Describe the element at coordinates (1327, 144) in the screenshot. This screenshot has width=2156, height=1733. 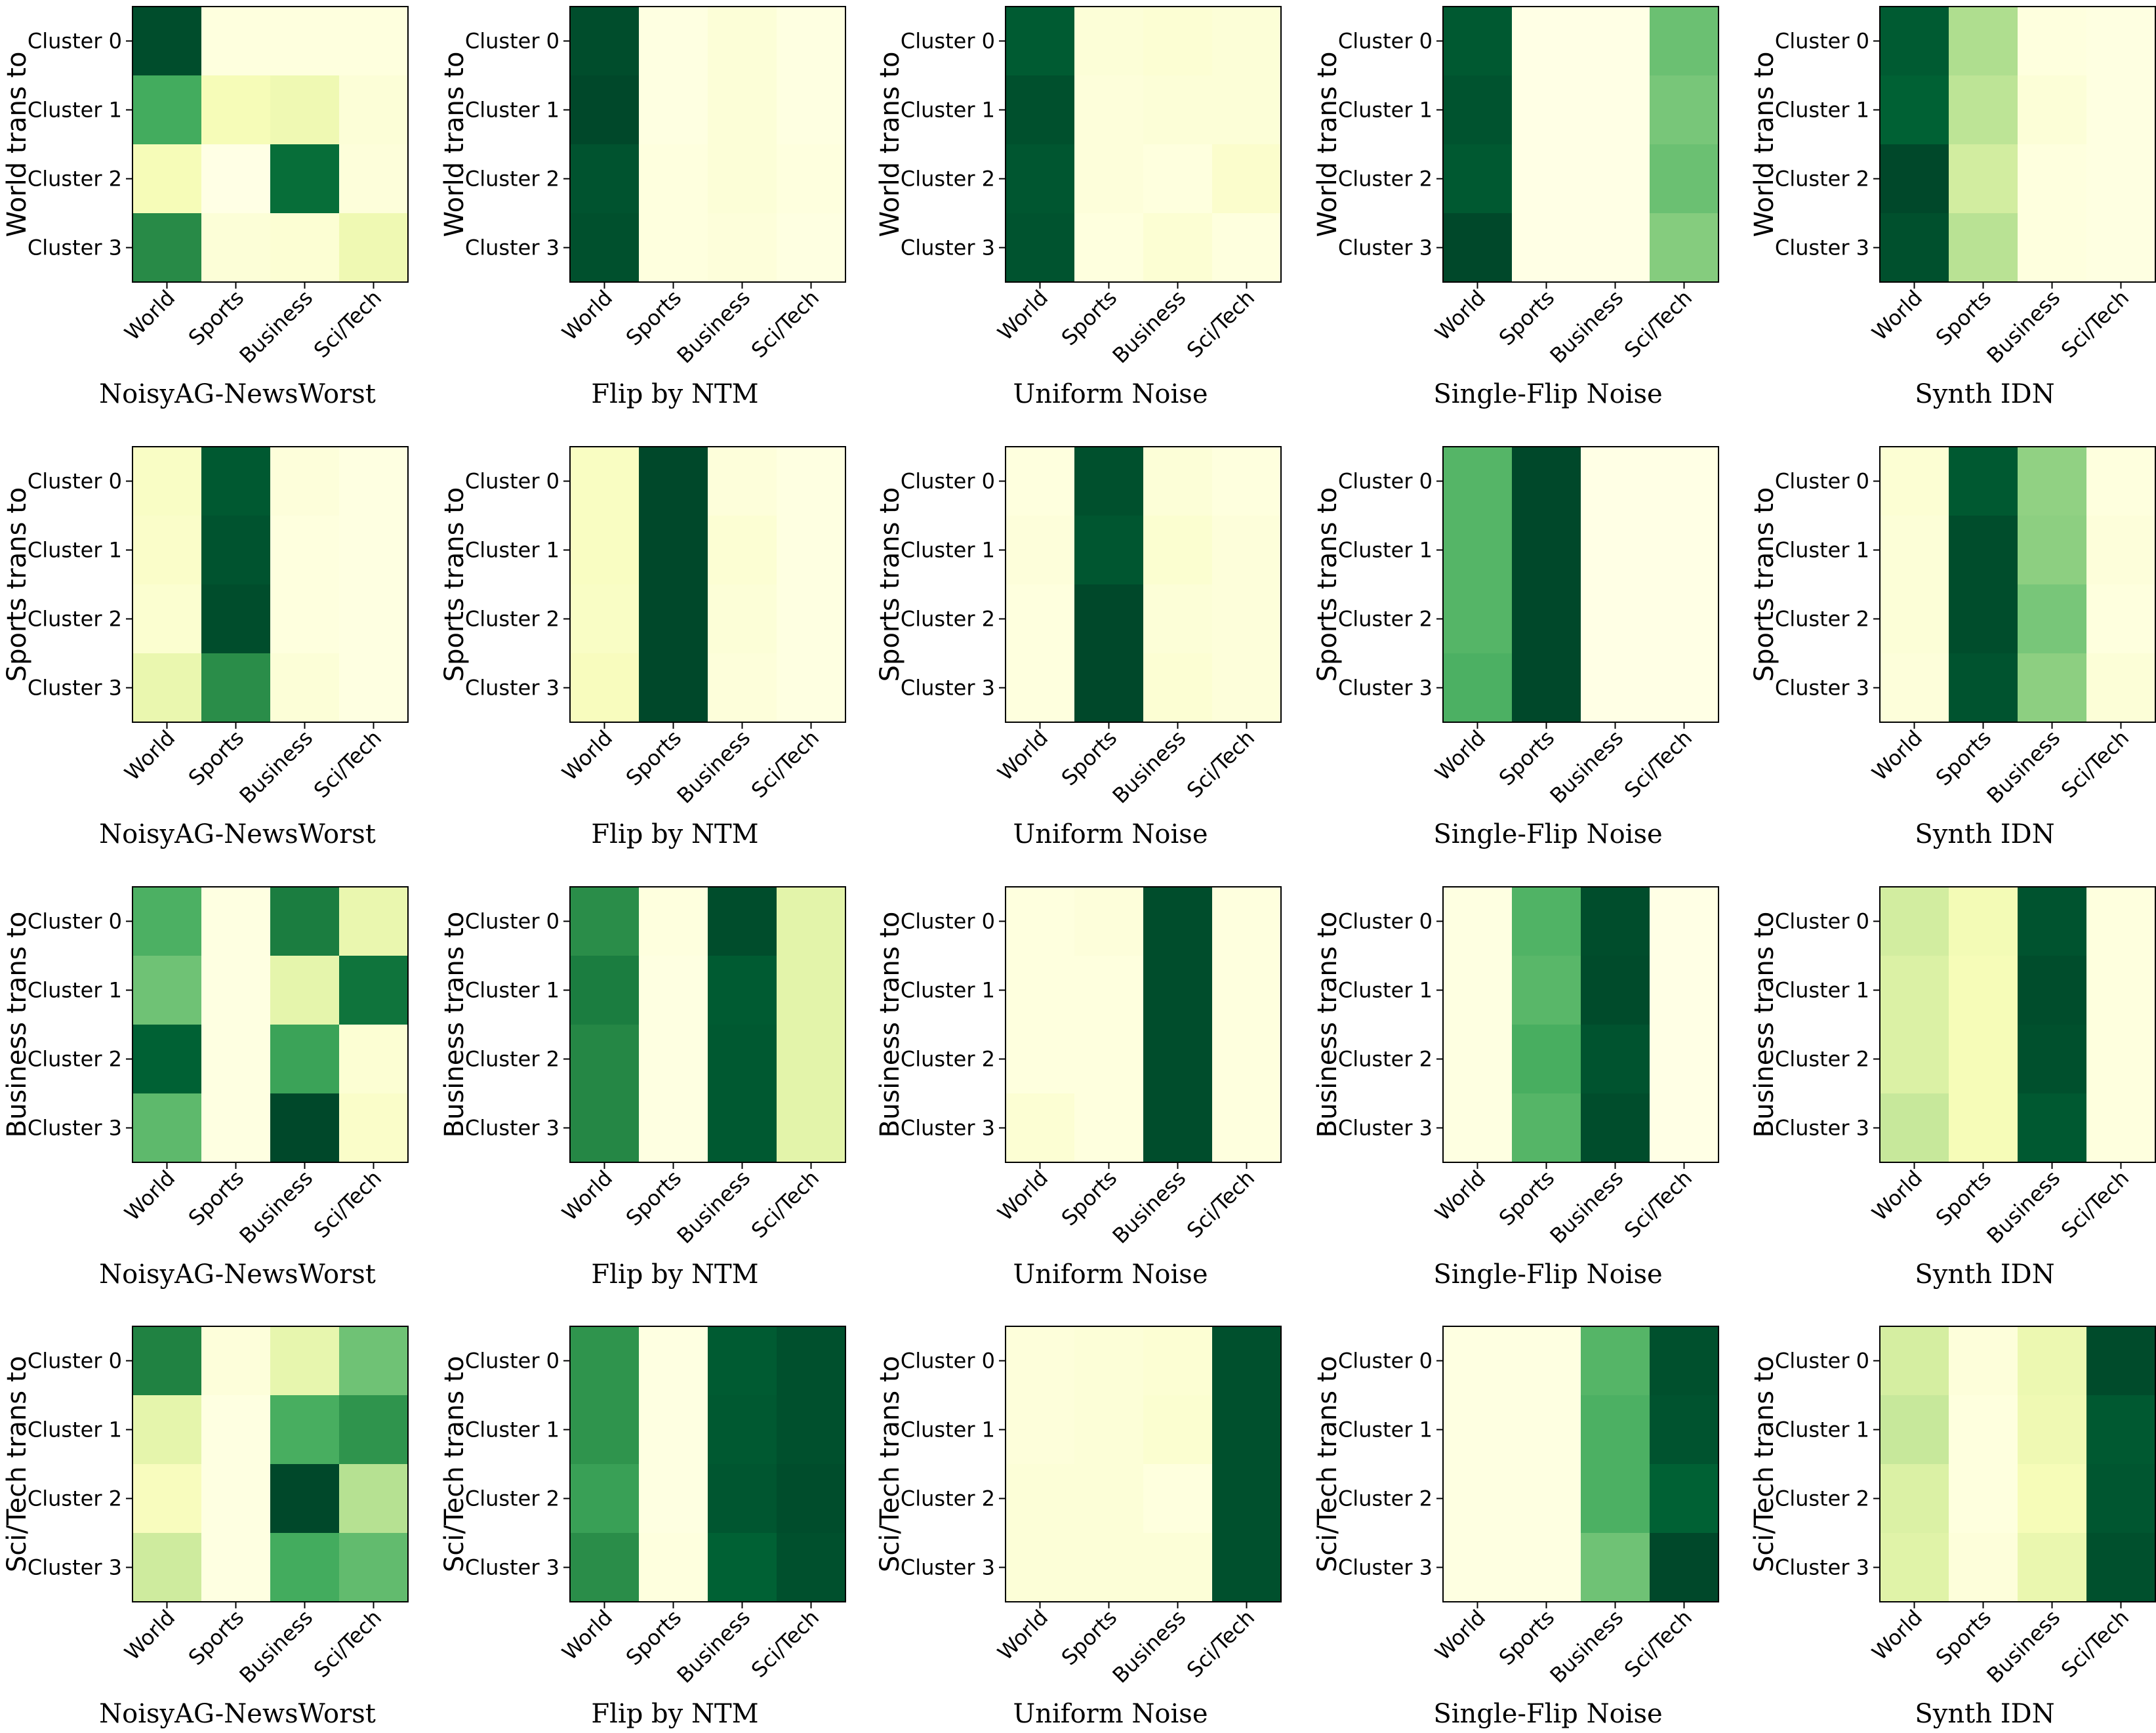
I see `y-axis-label: World trans to` at that location.